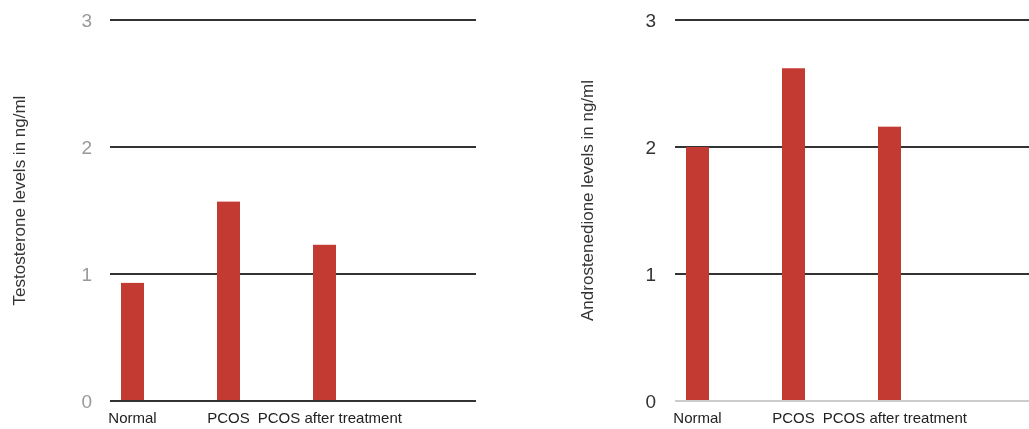 The image size is (1029, 429). What do you see at coordinates (19, 200) in the screenshot?
I see `y-axis-title: Testosterone levels in ng/ml` at bounding box center [19, 200].